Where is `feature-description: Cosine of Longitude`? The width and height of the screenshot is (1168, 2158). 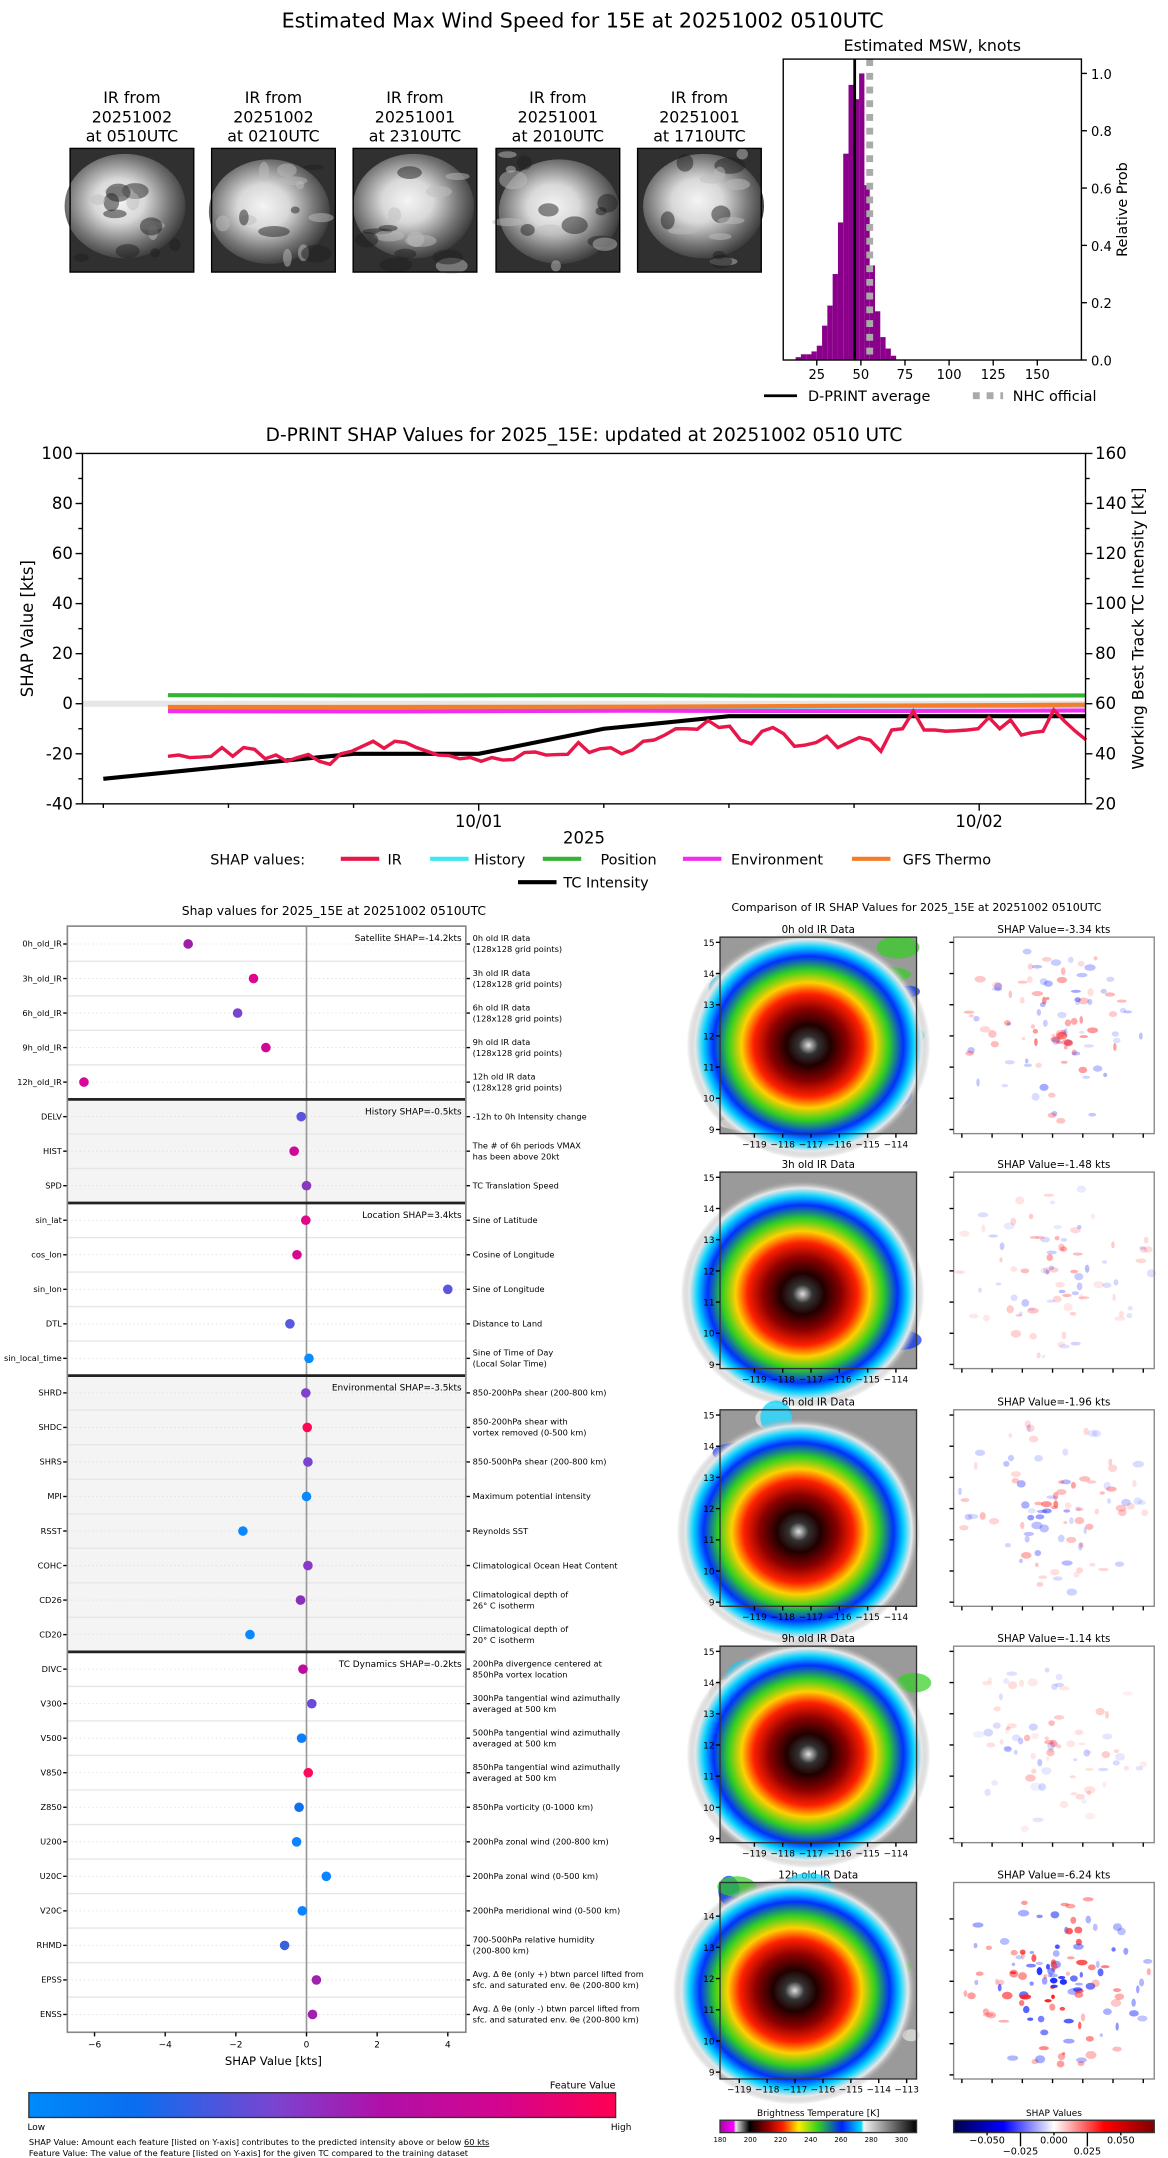
feature-description: Cosine of Longitude is located at coordinates (514, 1255).